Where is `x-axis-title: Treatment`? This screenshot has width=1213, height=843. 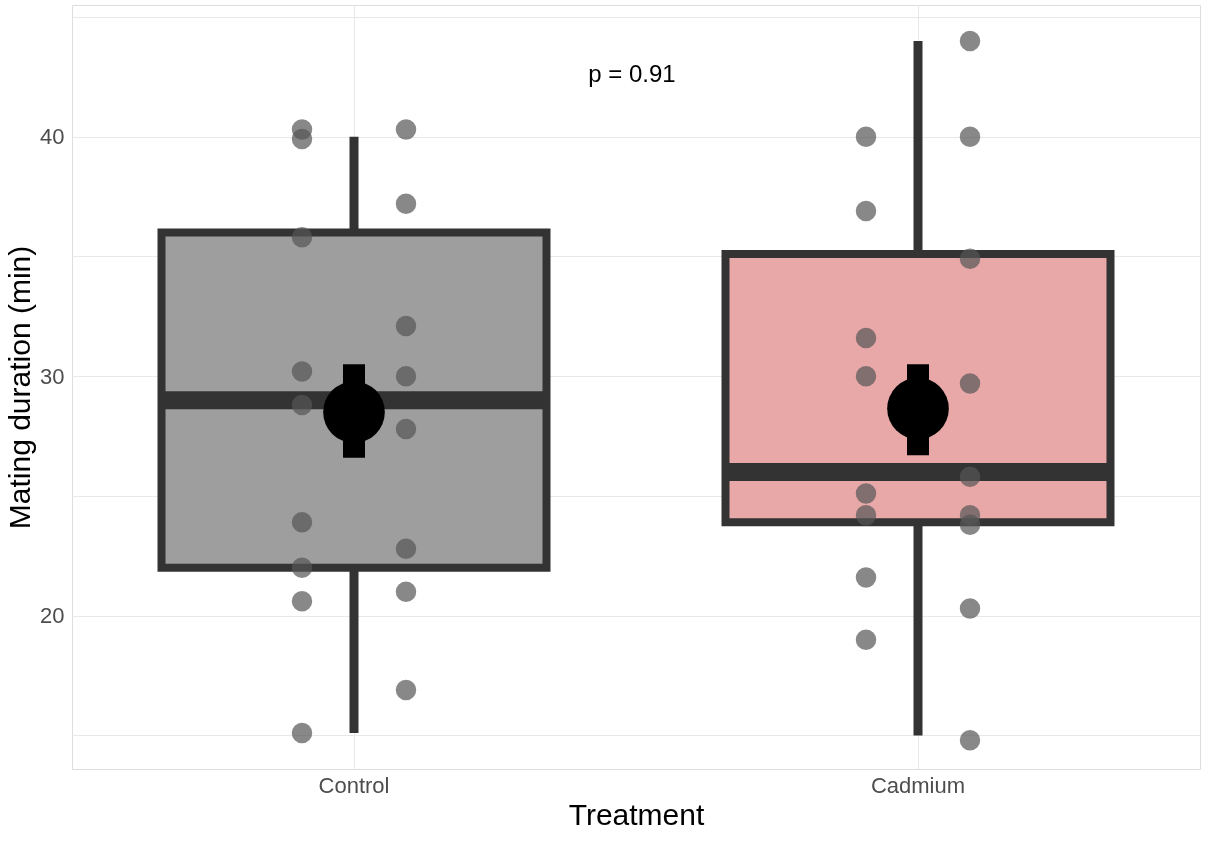
x-axis-title: Treatment is located at coordinates (636, 814).